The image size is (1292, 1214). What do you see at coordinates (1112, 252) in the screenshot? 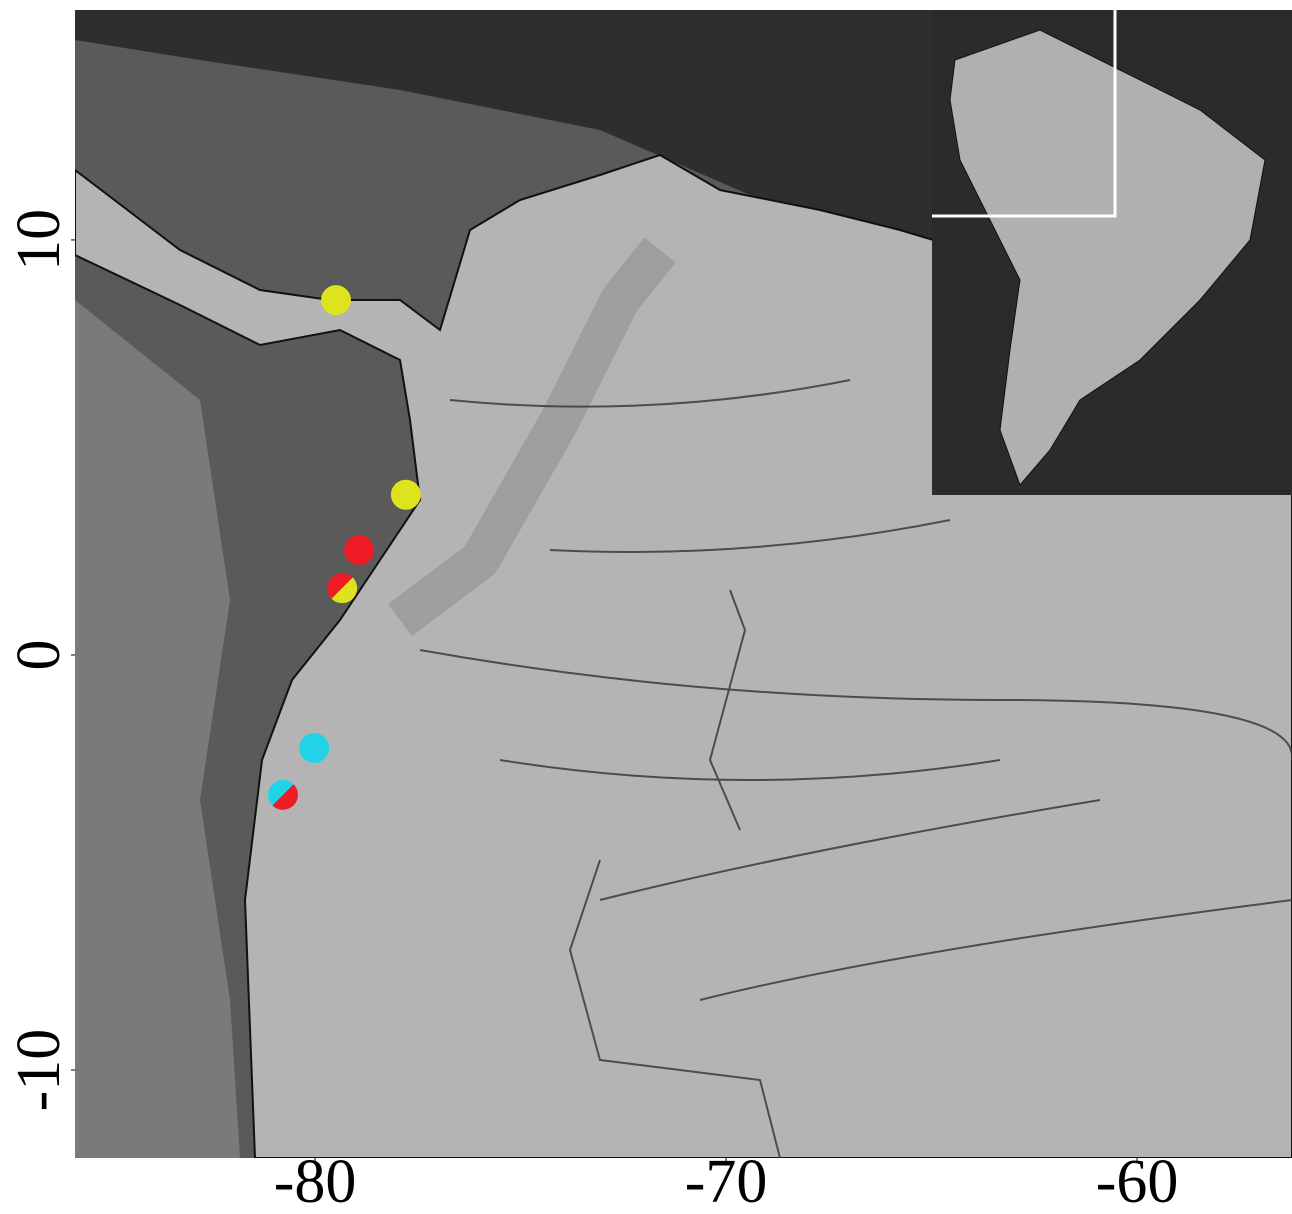
I see `inset-map` at bounding box center [1112, 252].